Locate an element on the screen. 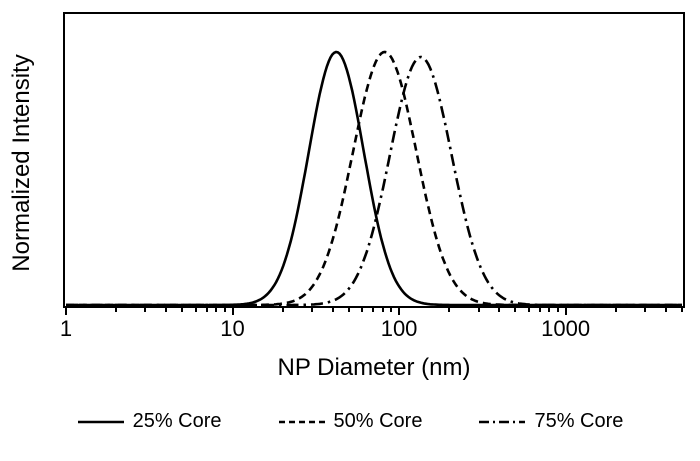 Image resolution: width=700 pixels, height=461 pixels. legend-label: 50% Core is located at coordinates (378, 421).